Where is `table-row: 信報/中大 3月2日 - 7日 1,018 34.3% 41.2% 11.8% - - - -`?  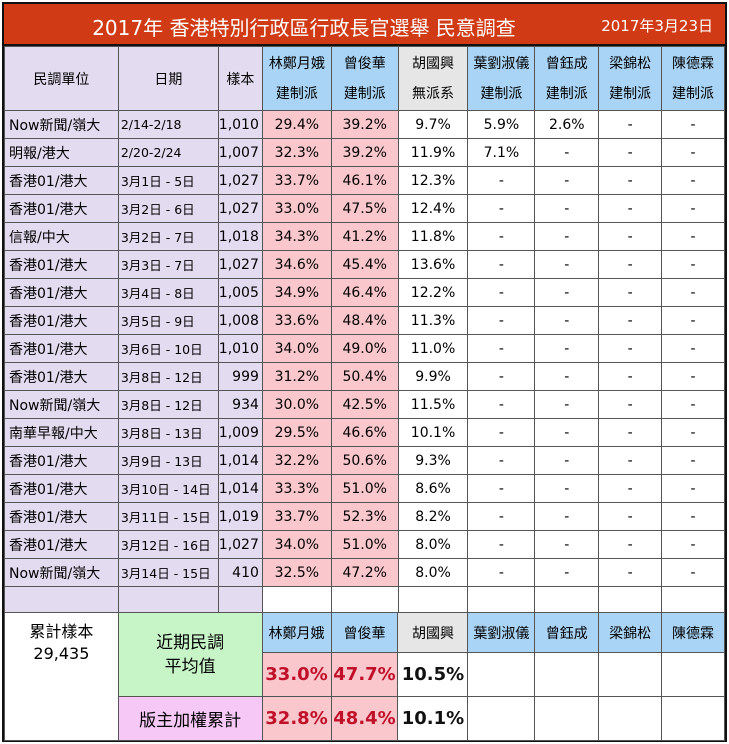
table-row: 信報/中大 3月2日 - 7日 1,018 34.3% 41.2% 11.8% - - - - is located at coordinates (364, 236).